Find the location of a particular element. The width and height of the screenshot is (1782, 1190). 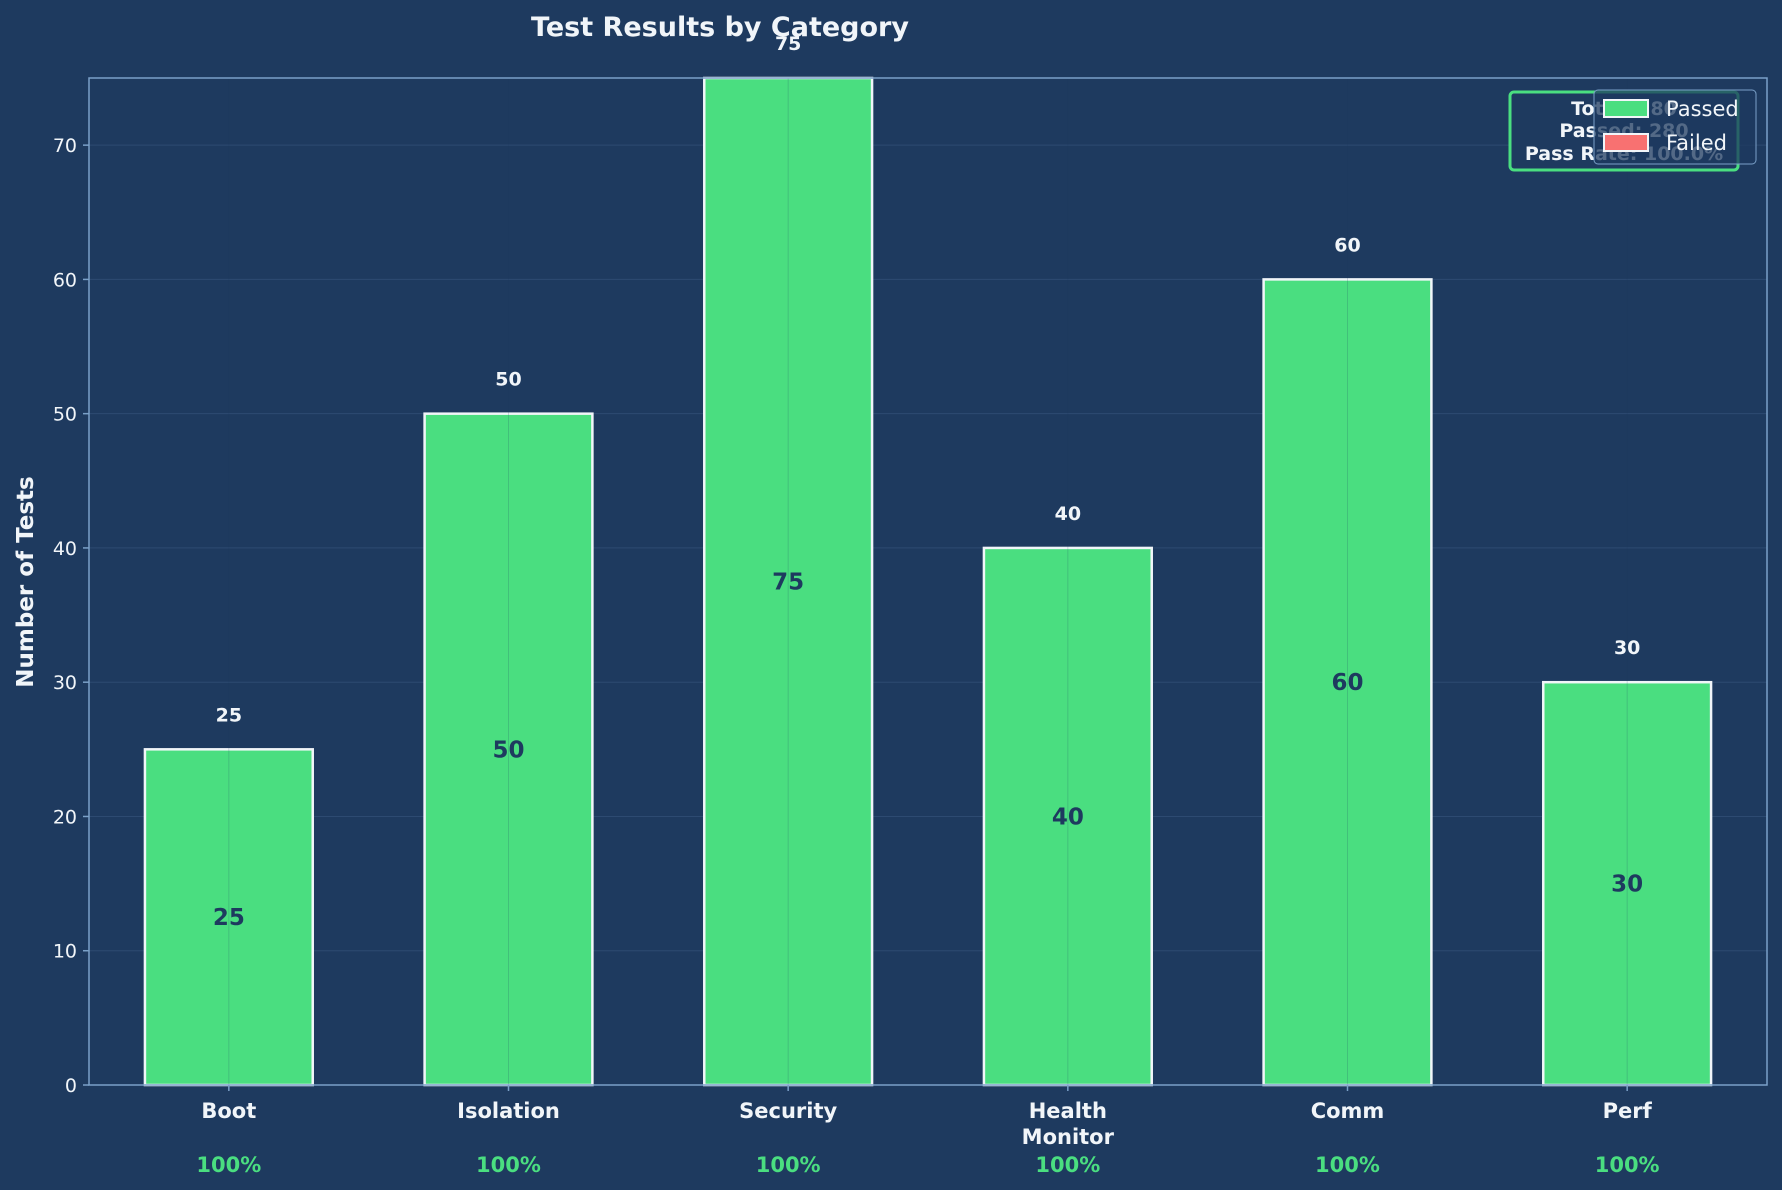

bar-inner-label: 40 is located at coordinates (1068, 817).